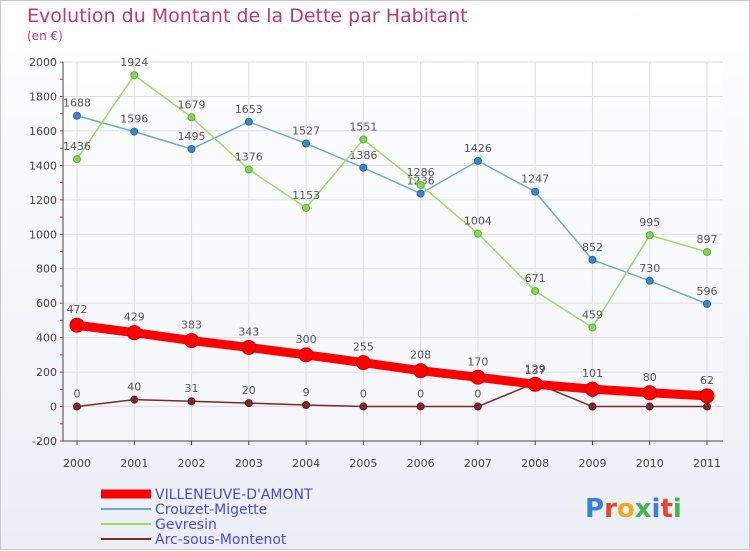  What do you see at coordinates (46, 303) in the screenshot?
I see `y-tick-label: 600` at bounding box center [46, 303].